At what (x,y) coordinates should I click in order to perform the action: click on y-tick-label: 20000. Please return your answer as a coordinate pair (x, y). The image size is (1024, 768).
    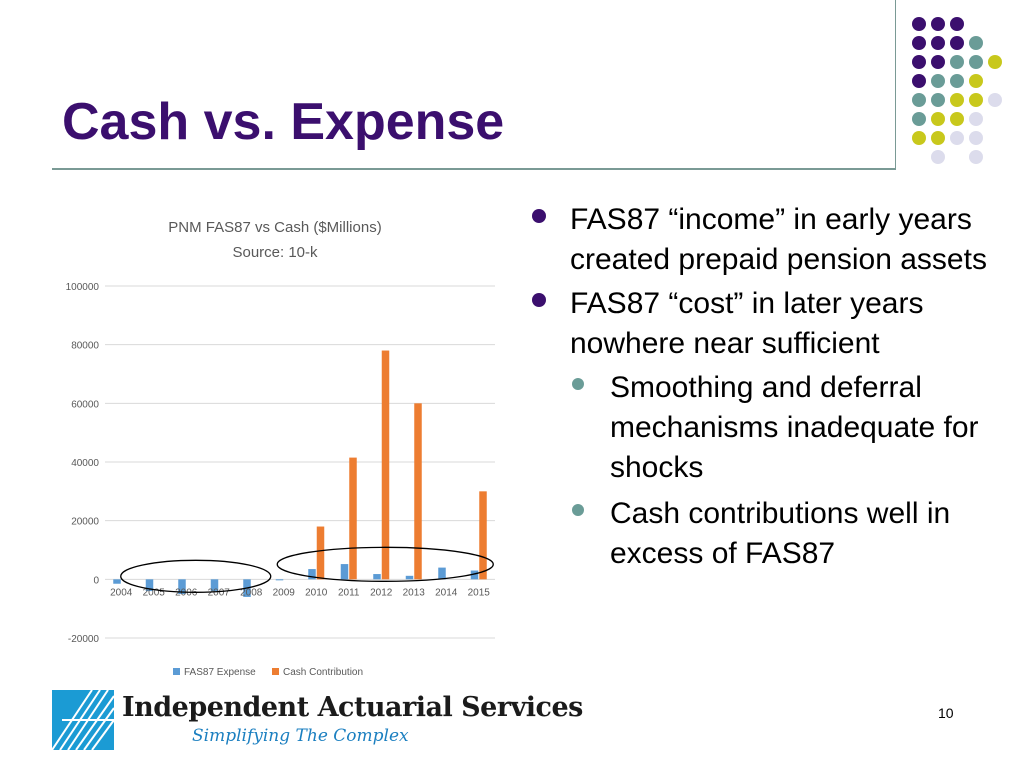
    Looking at the image, I should click on (85, 522).